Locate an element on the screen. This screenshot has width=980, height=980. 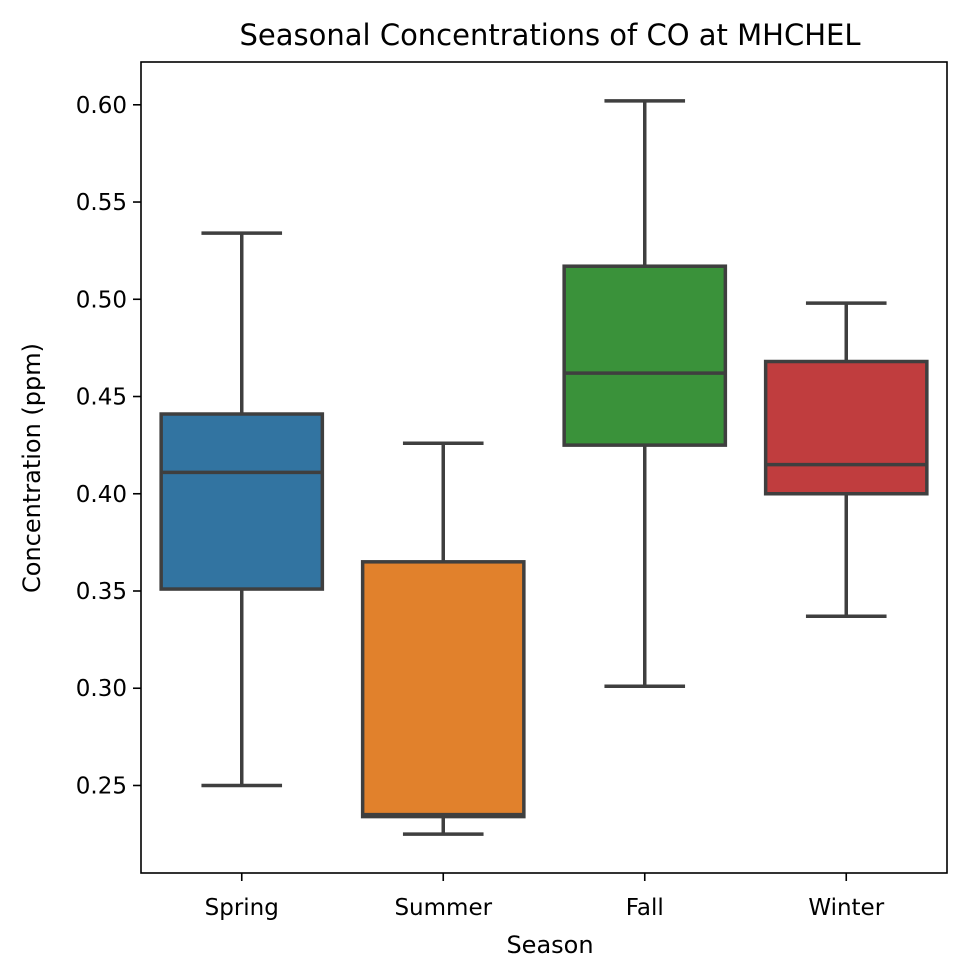
y-axis: 0.25 0.30 0.35 0.40 0.45 0.50 0.55 0.60 is located at coordinates (108, 446).